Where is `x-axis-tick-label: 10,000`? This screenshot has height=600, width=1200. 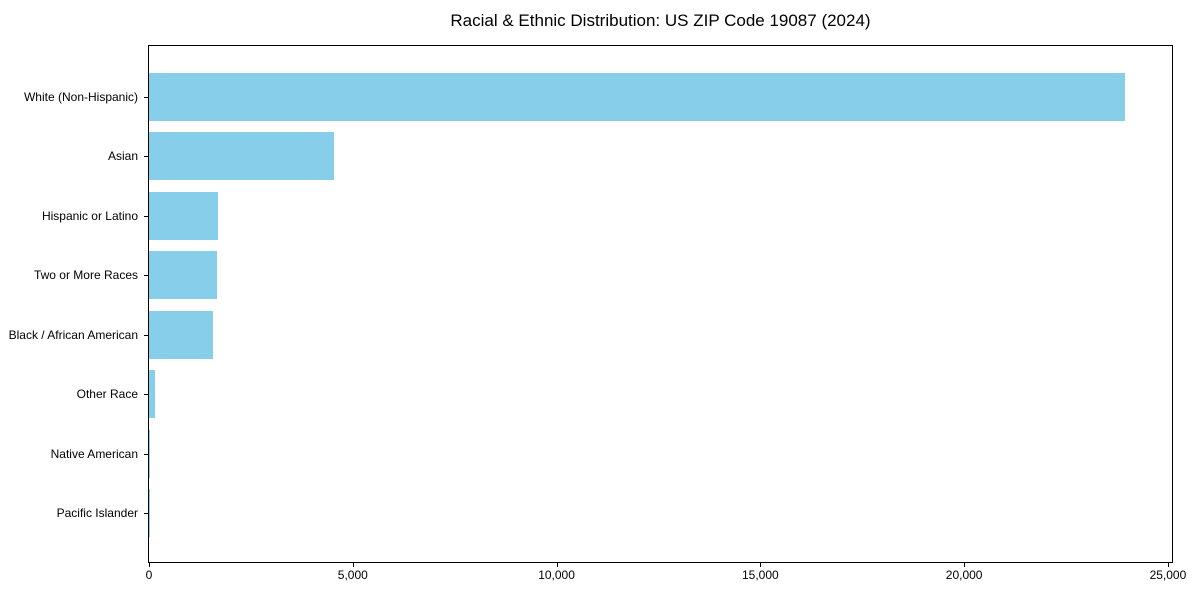
x-axis-tick-label: 10,000 is located at coordinates (556, 575).